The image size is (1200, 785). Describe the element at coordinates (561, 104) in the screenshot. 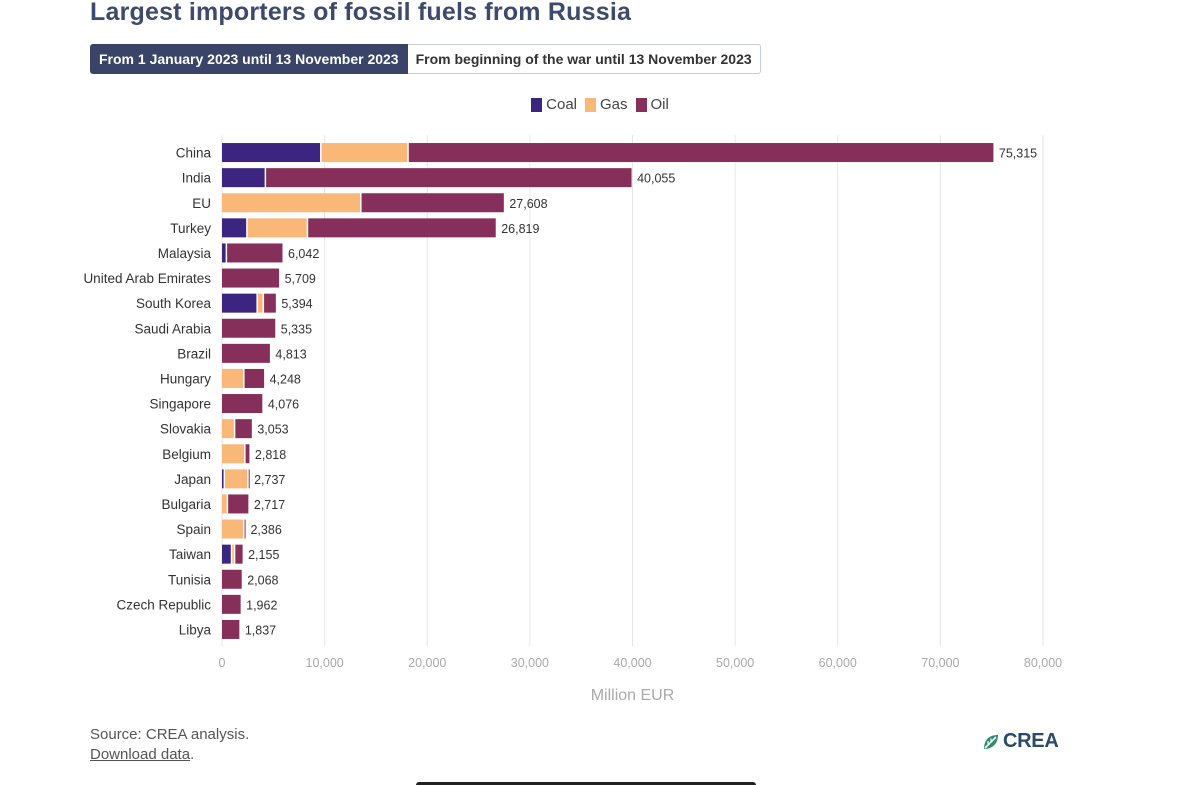

I see `legend-label-coal: Coal` at that location.